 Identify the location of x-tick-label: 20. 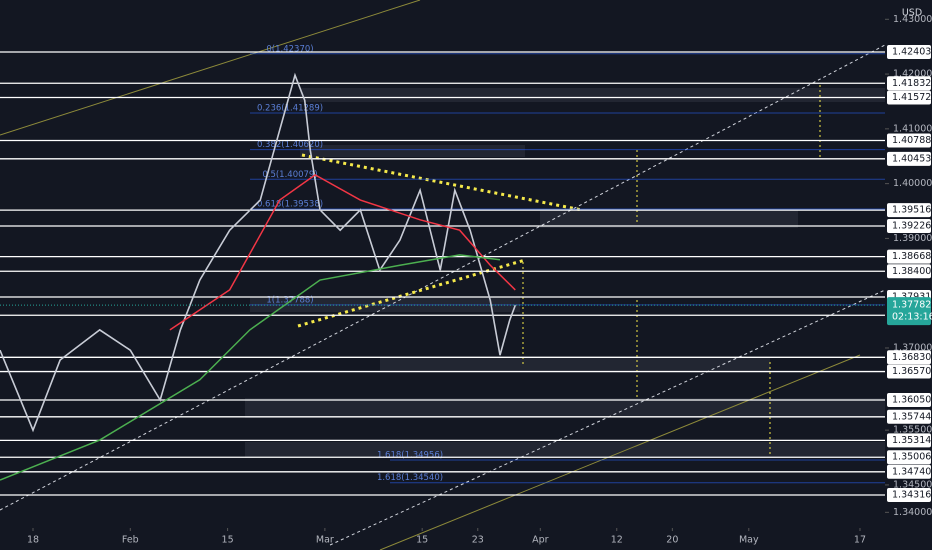
(672, 540).